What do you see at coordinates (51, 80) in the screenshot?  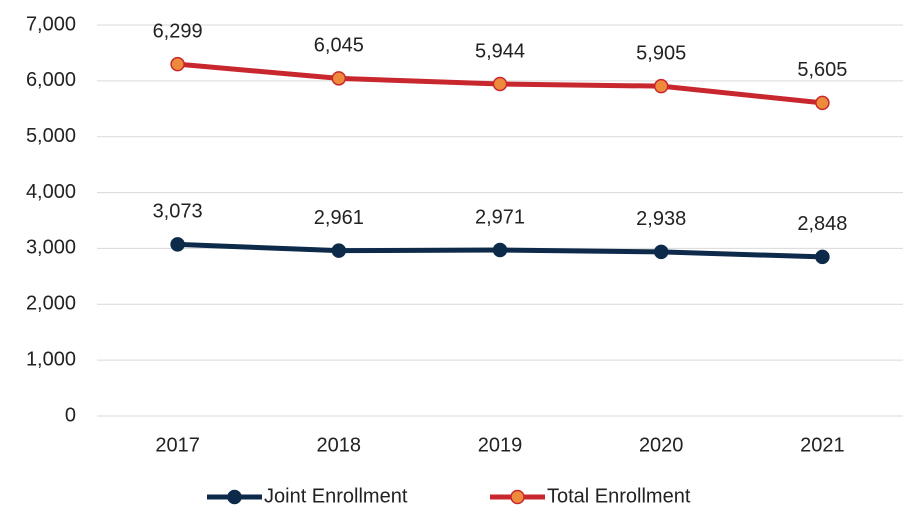 I see `y-tick-label: 6,000` at bounding box center [51, 80].